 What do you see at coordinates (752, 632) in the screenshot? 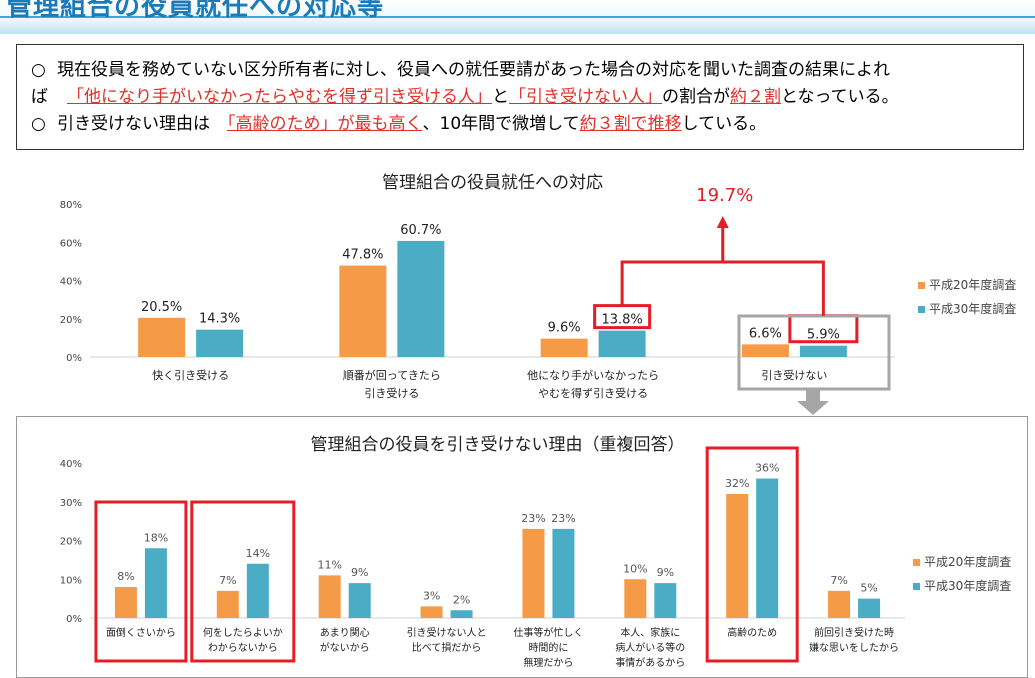
I see `category-label: 高齢のため` at bounding box center [752, 632].